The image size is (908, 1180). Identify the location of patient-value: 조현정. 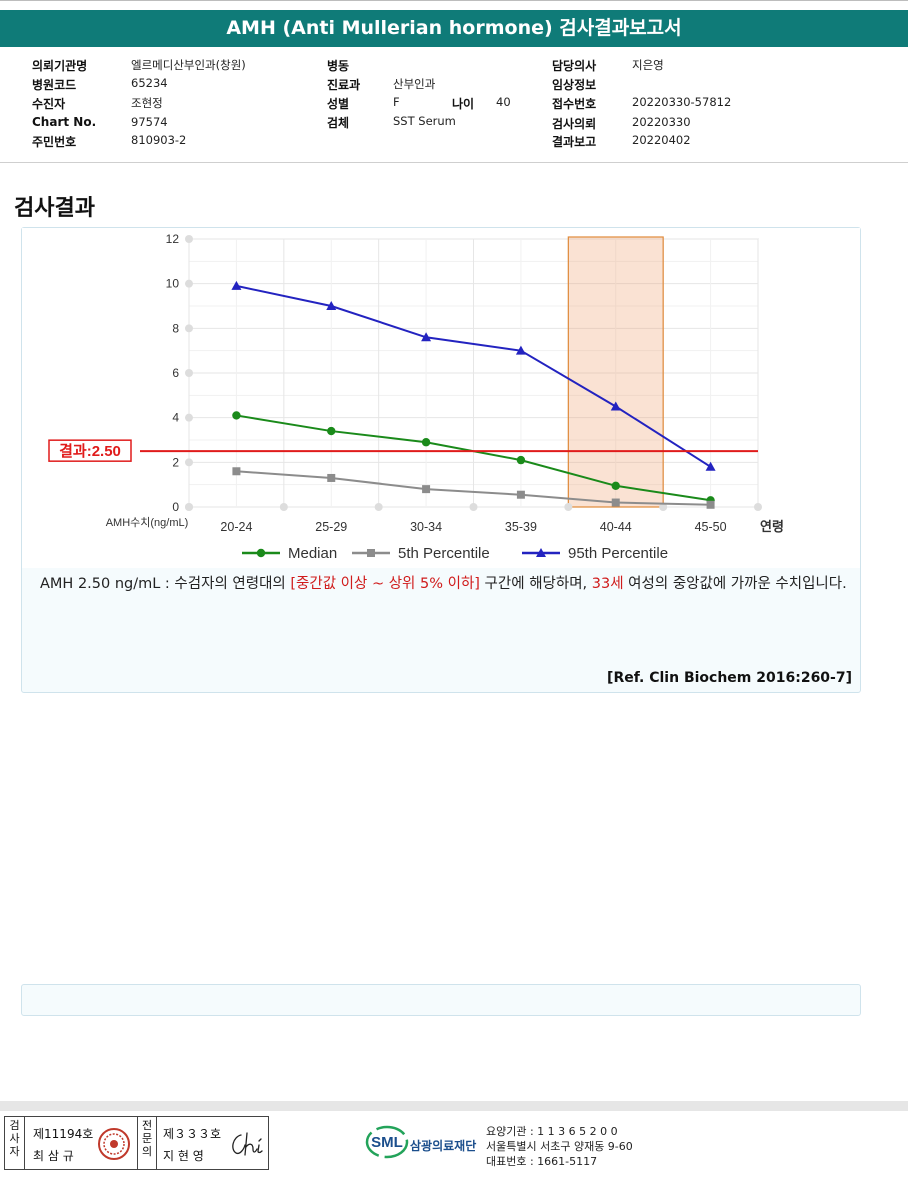
(147, 103).